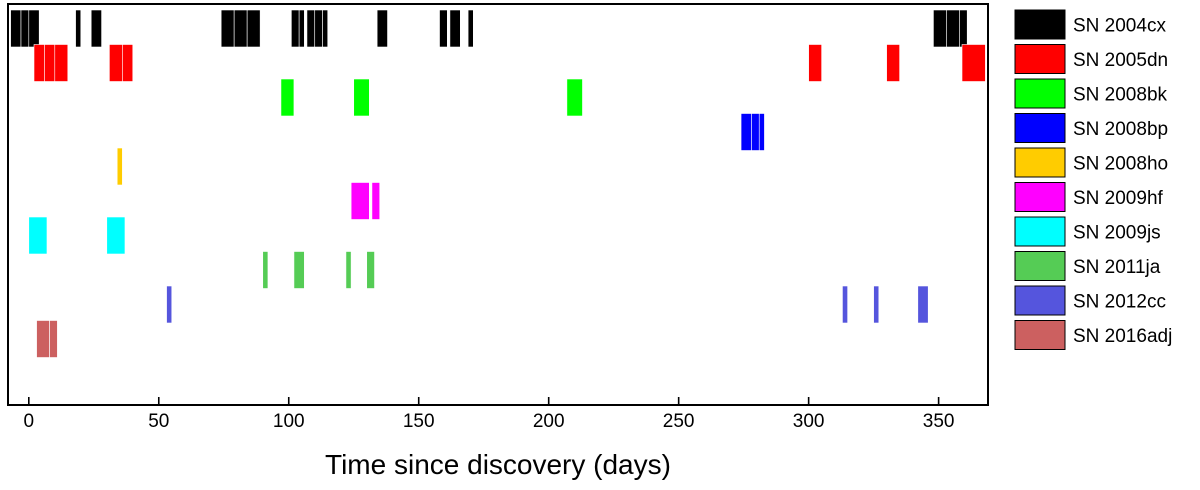 This screenshot has height=490, width=1200. I want to click on legend-label: SN 2008ho, so click(1120, 164).